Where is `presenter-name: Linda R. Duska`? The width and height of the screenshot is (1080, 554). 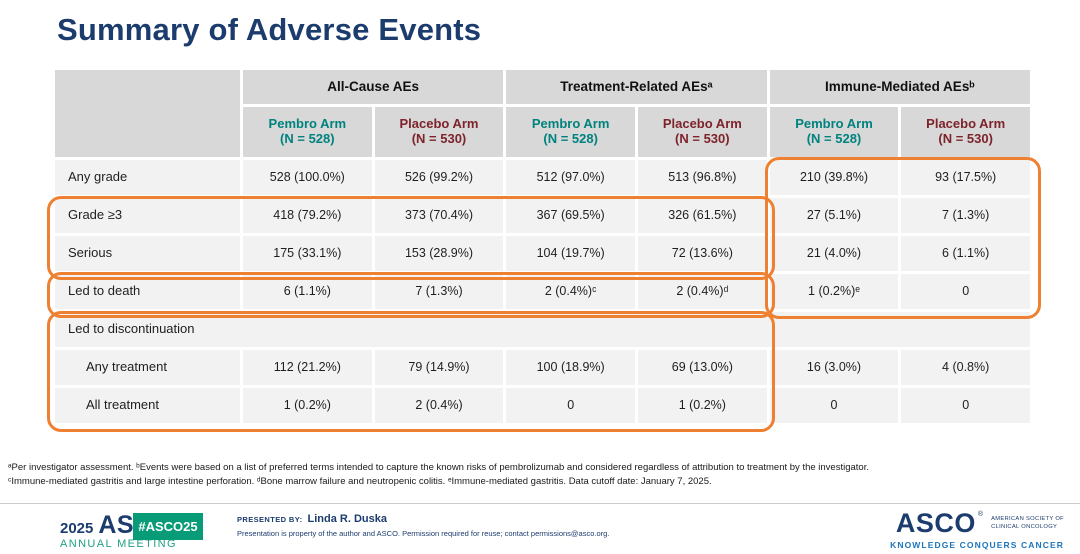 presenter-name: Linda R. Duska is located at coordinates (347, 519).